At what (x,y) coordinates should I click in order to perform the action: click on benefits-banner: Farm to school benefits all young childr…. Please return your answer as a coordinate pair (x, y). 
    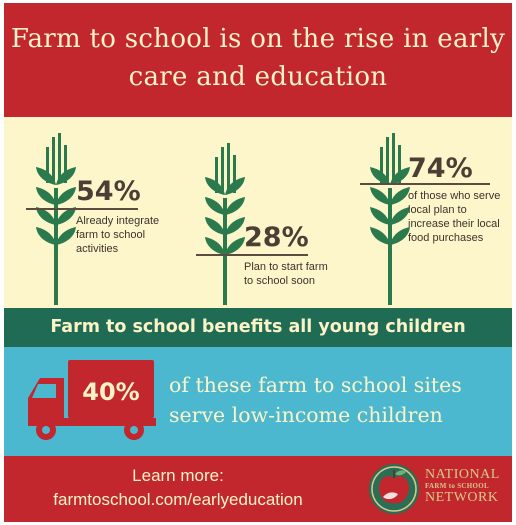
    Looking at the image, I should click on (258, 327).